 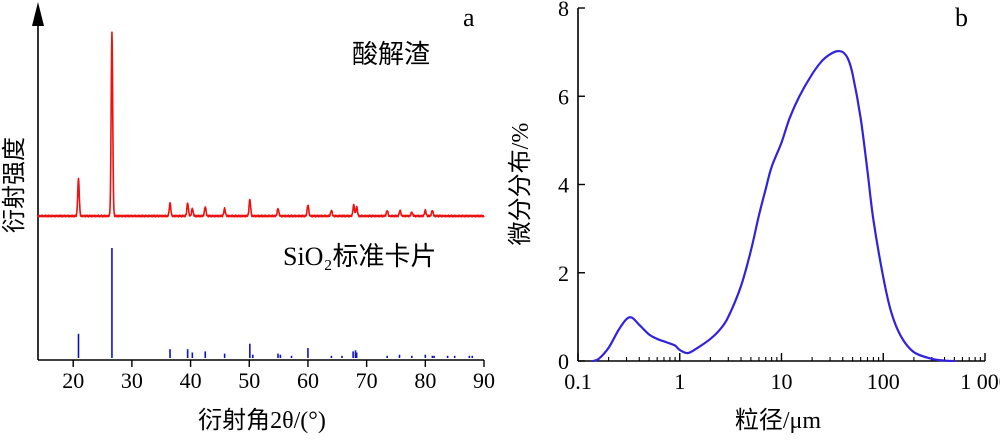 I want to click on xrd-panel-label: a, so click(x=469, y=17).